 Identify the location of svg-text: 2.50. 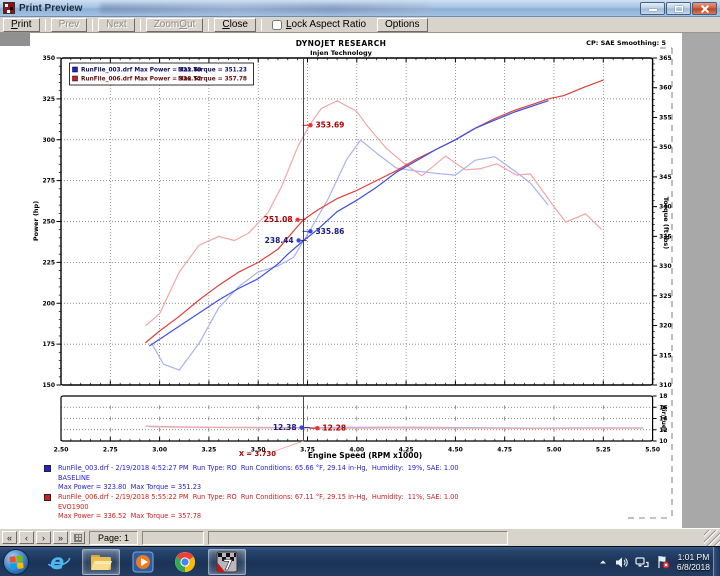
(61, 450).